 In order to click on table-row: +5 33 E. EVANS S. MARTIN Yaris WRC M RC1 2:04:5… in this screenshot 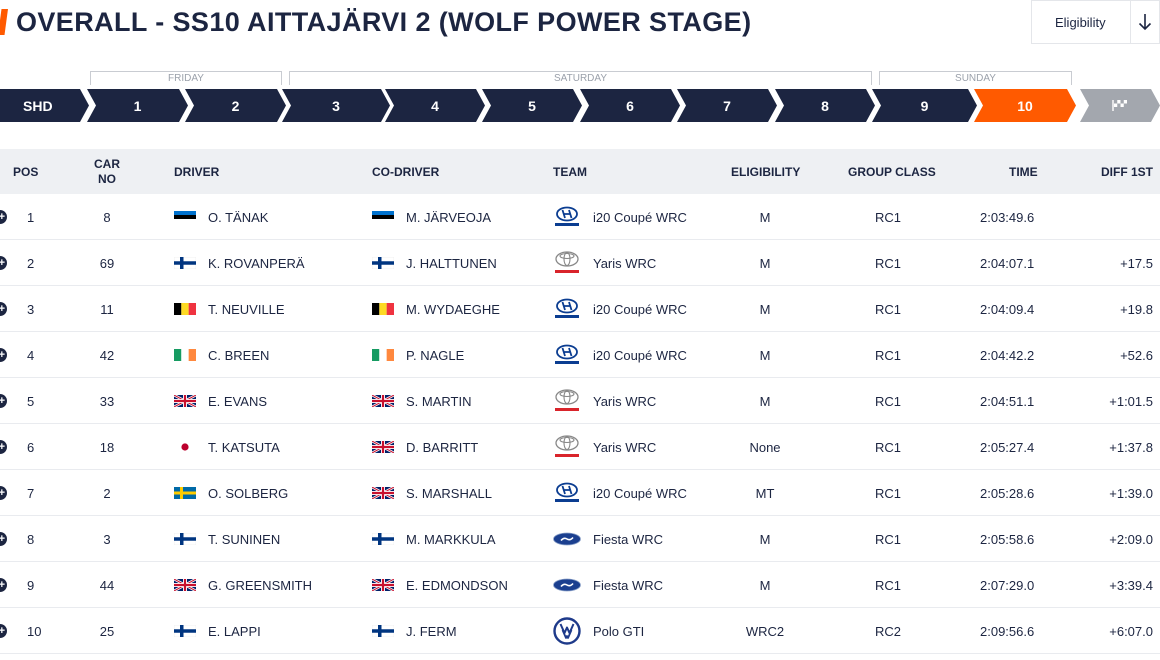, I will do `click(580, 401)`.